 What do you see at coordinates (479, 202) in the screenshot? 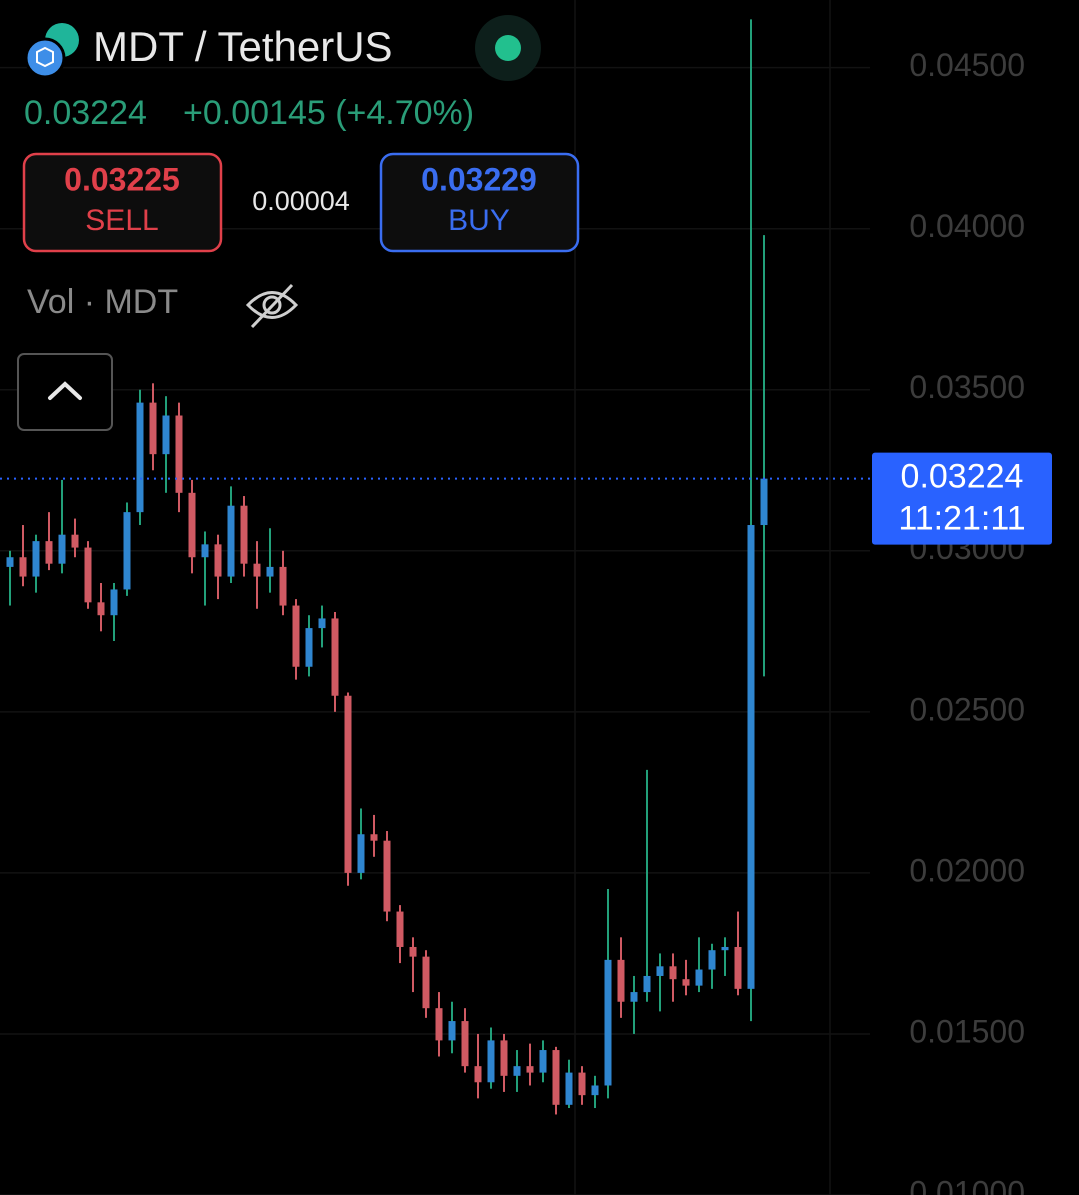
I see `buy-button` at bounding box center [479, 202].